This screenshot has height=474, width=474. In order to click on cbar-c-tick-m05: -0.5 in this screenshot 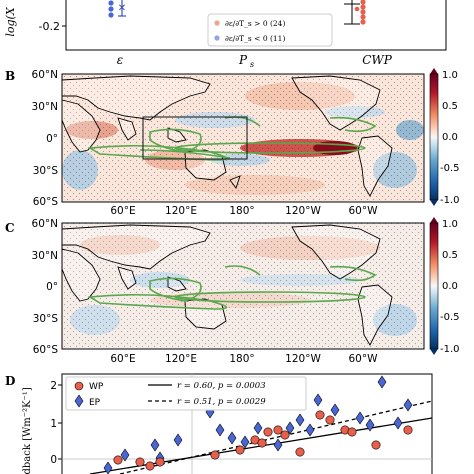, I will do `click(450, 317)`.